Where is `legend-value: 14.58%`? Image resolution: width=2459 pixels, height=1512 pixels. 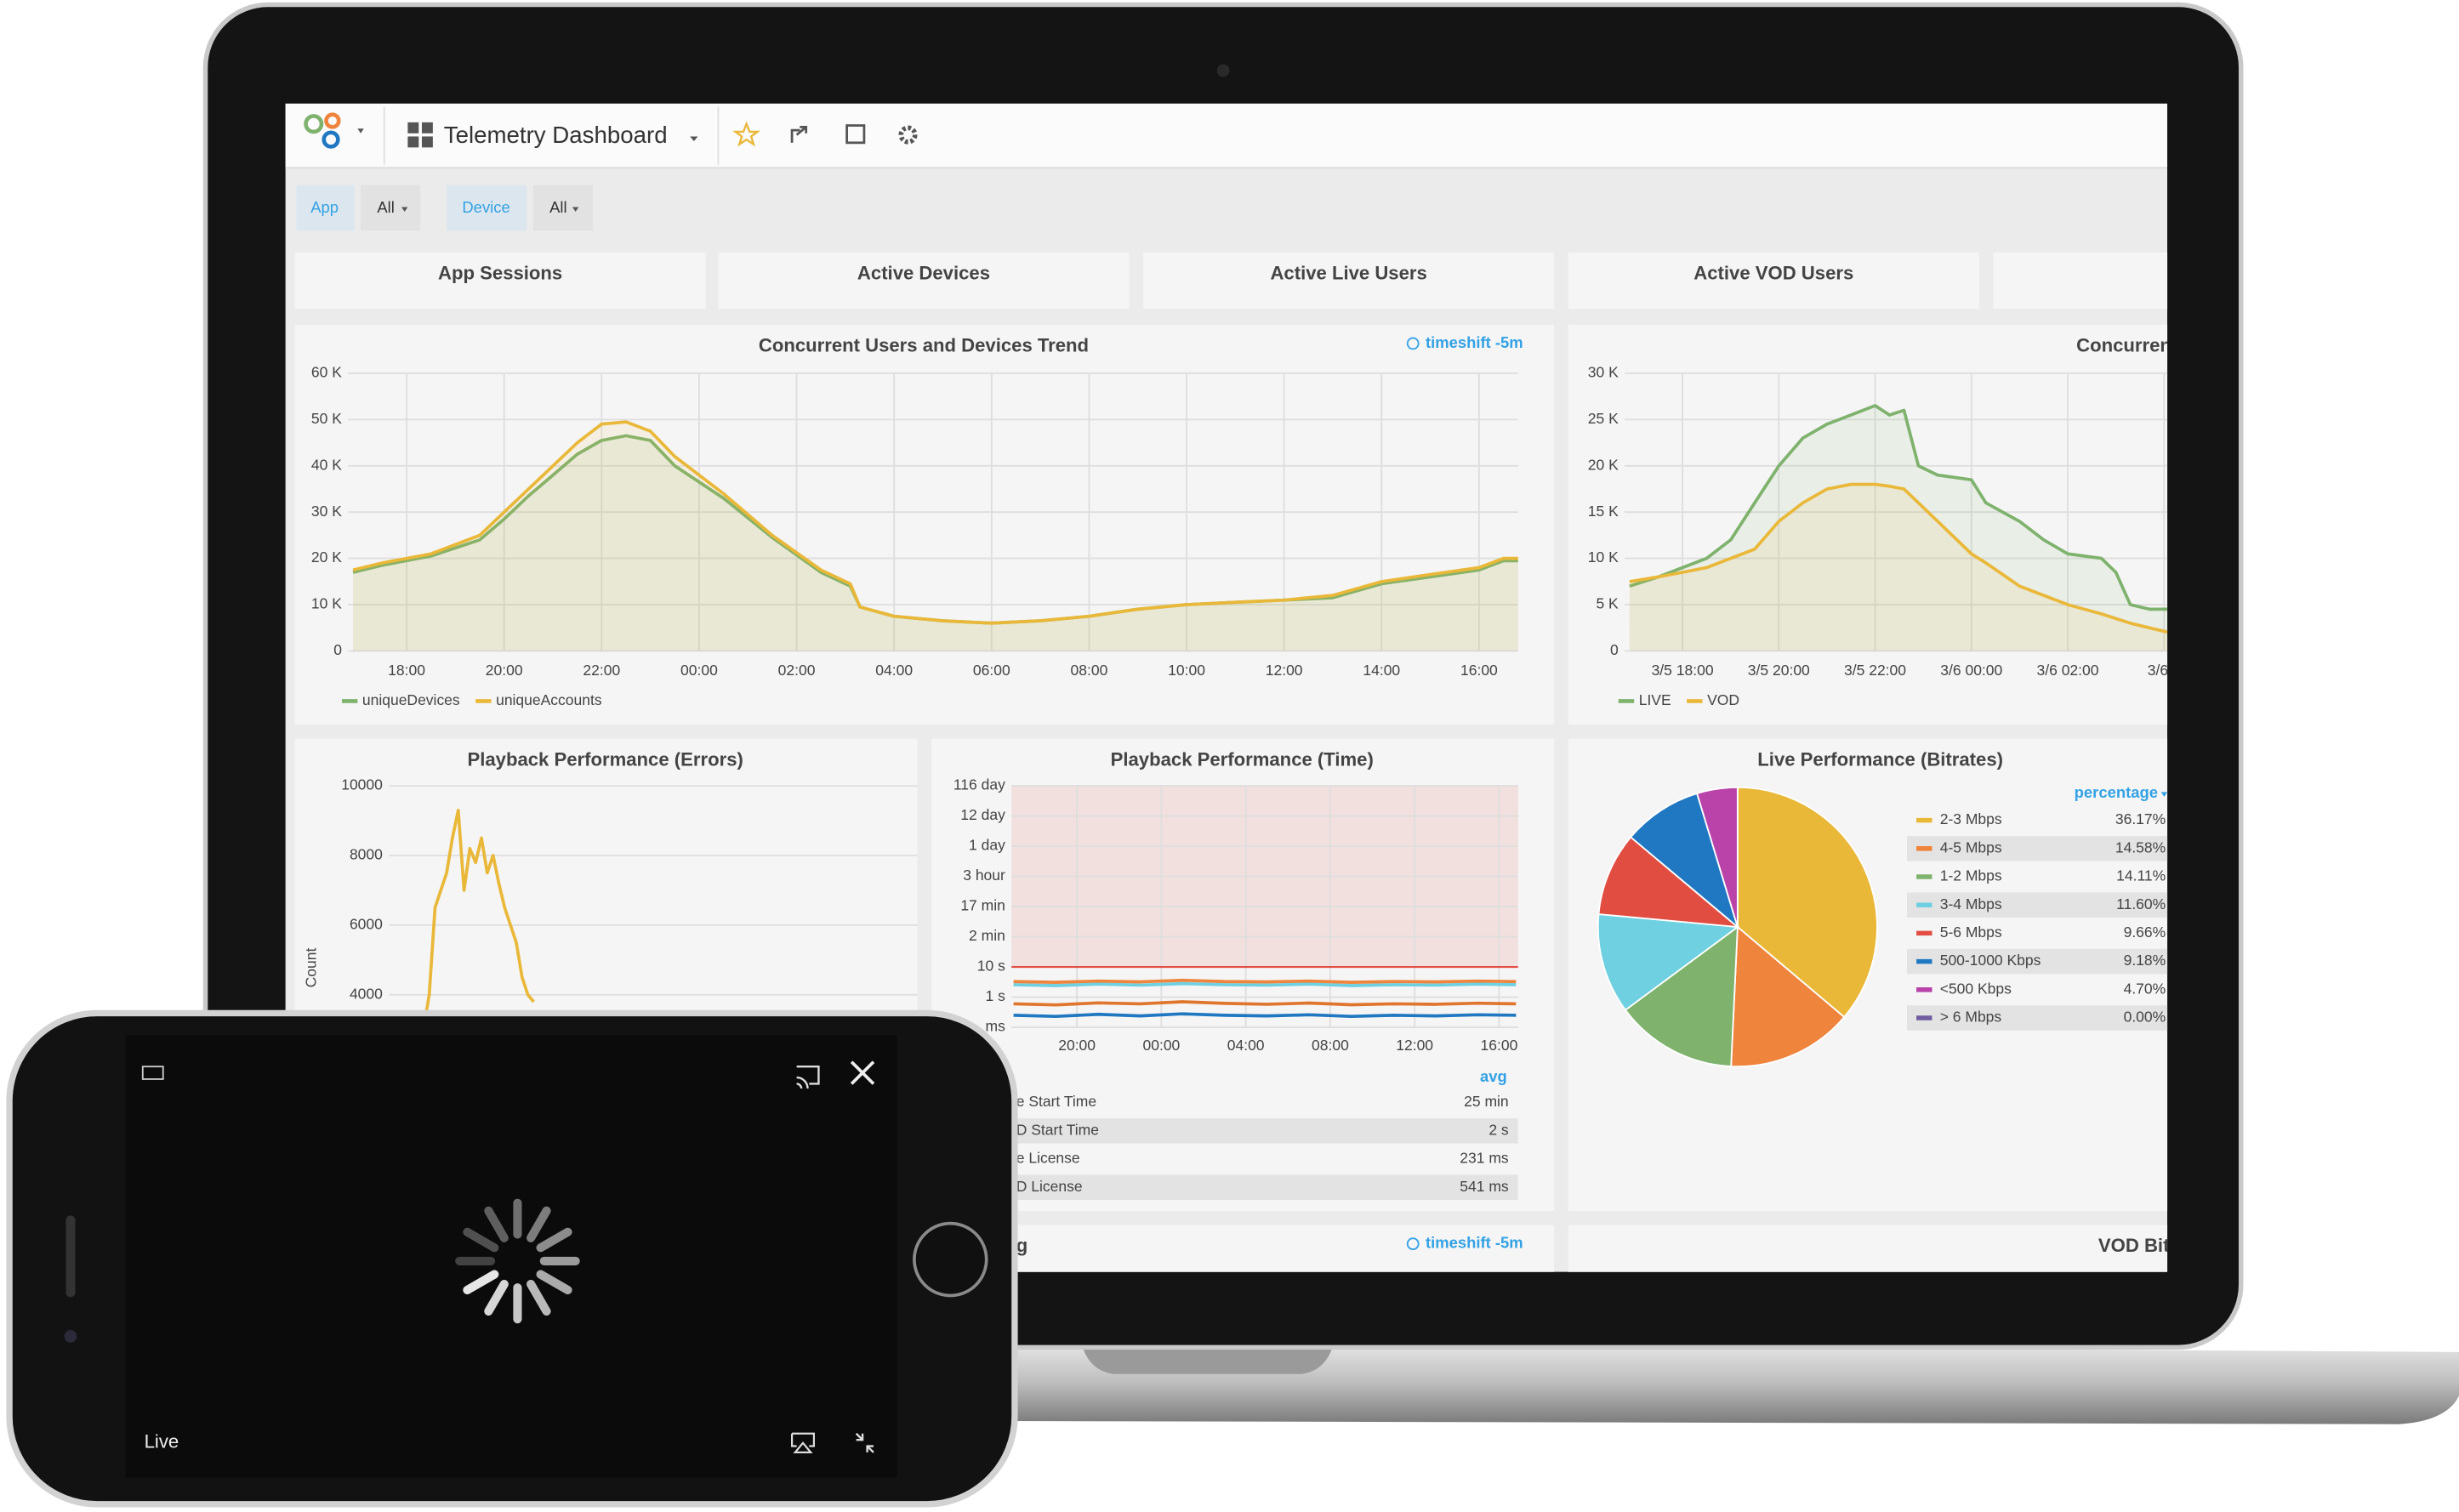 legend-value: 14.58% is located at coordinates (2140, 846).